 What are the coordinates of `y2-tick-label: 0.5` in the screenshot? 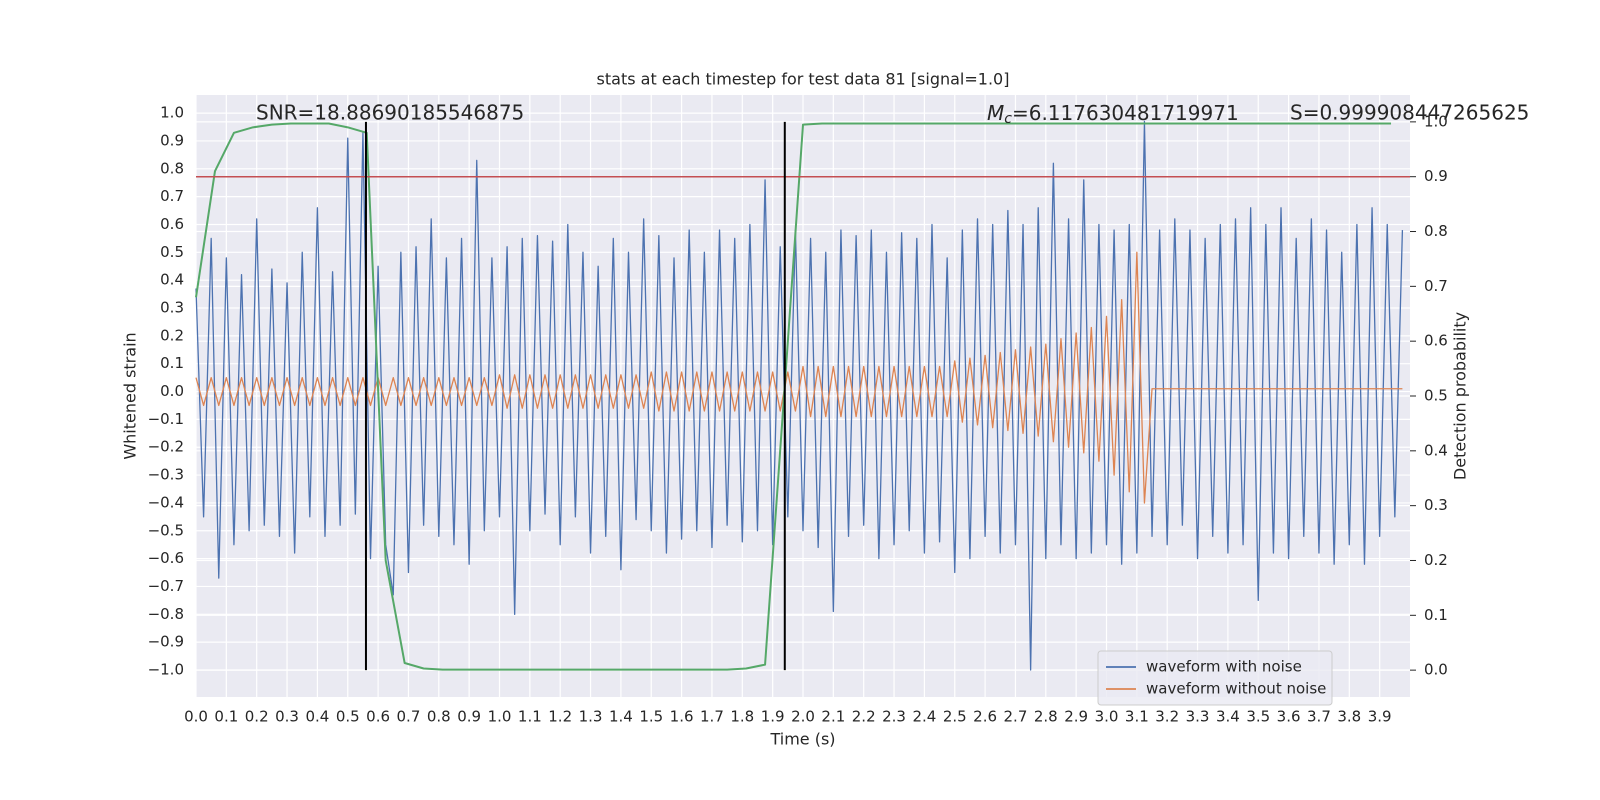 It's located at (1436, 396).